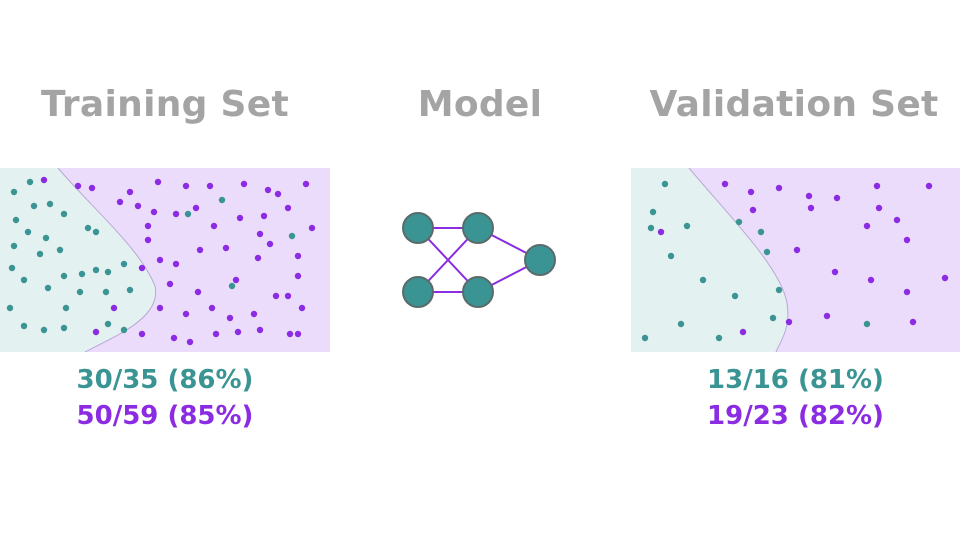 This screenshot has width=960, height=540. I want to click on training-scatter-panel, so click(165, 260).